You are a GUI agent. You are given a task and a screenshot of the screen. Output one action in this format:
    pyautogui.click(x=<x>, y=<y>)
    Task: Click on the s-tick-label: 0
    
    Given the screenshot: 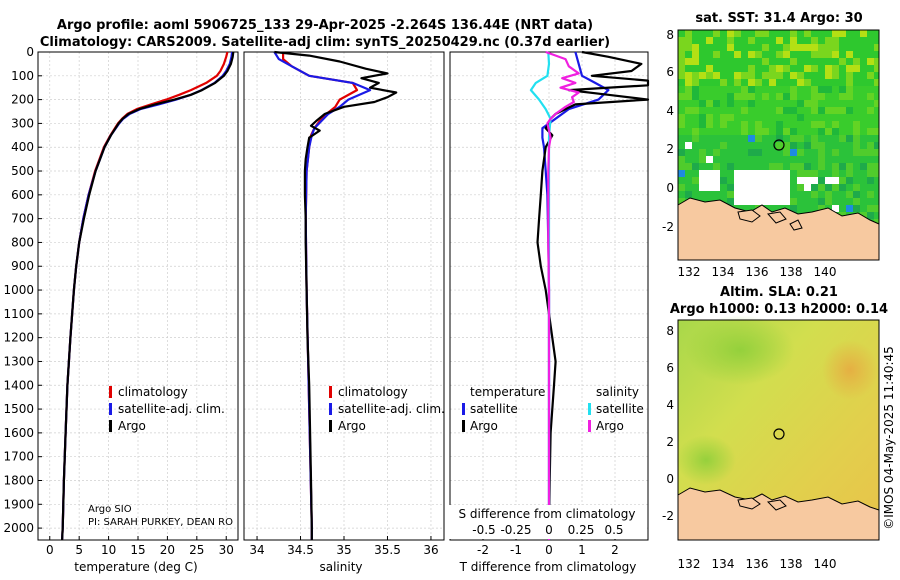 What is the action you would take?
    pyautogui.click(x=549, y=530)
    